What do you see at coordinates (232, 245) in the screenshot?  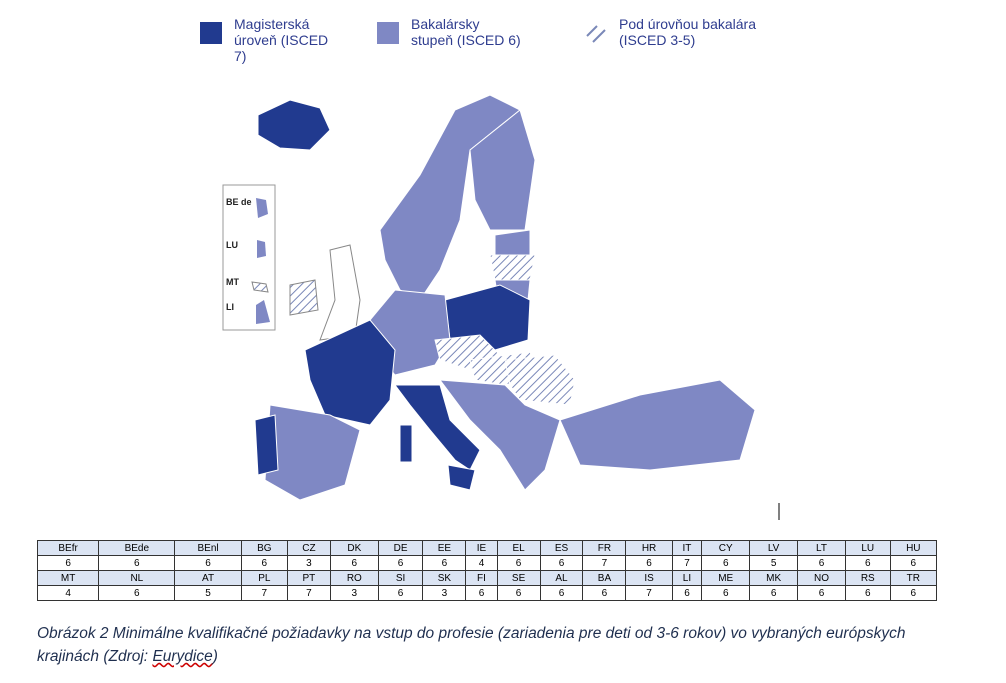 I see `inset-label: LU` at bounding box center [232, 245].